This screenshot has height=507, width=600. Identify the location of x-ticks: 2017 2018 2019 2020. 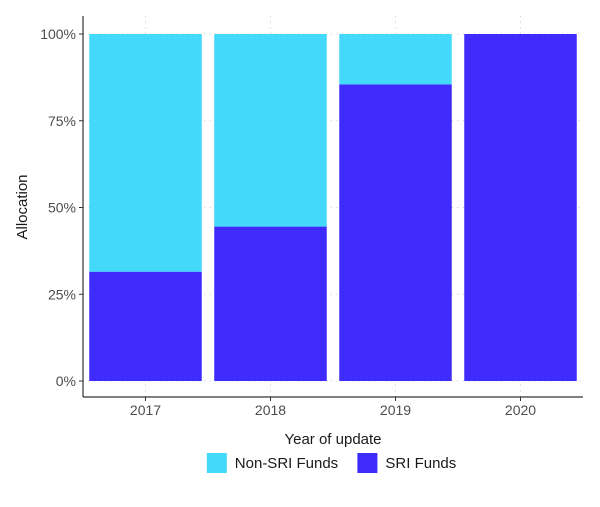
(333, 407).